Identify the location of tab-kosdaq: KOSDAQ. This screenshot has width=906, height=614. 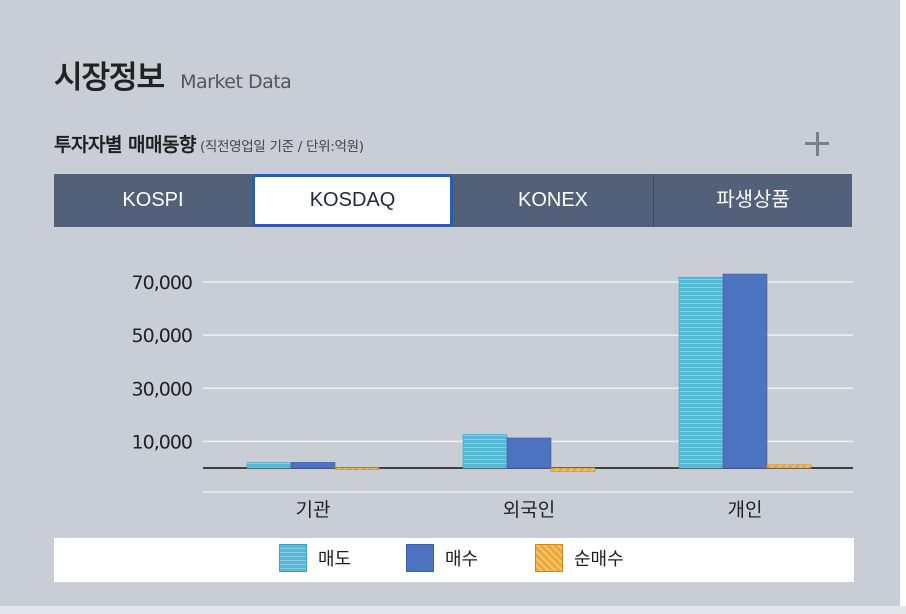
(352, 200).